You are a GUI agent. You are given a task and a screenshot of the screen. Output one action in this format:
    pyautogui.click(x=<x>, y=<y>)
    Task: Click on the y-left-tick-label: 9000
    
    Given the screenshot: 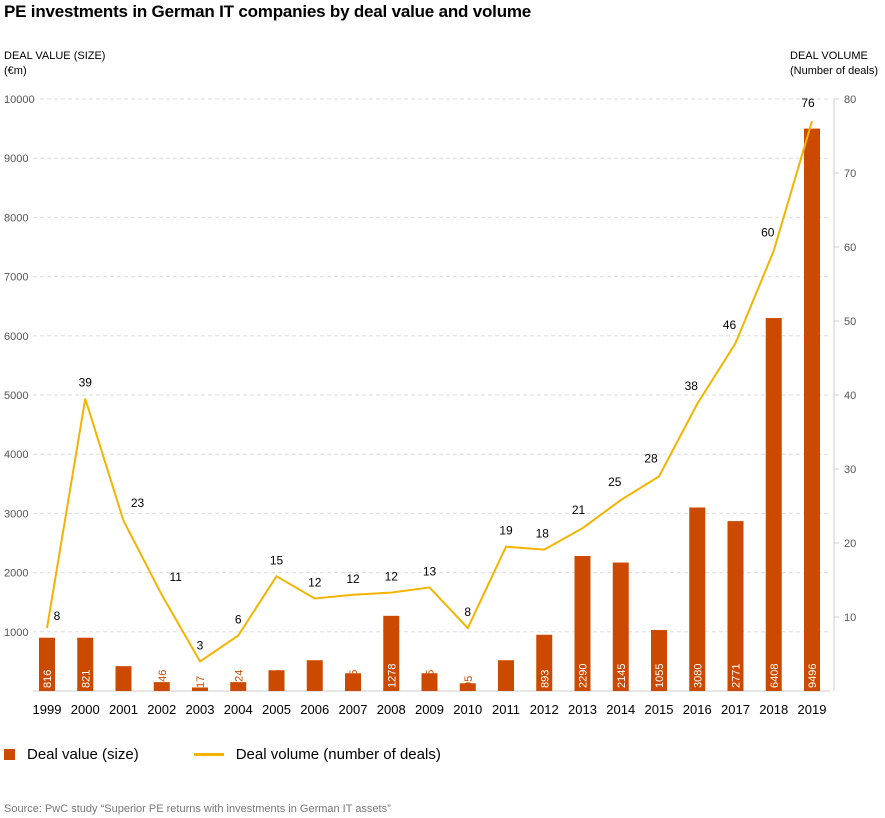 What is the action you would take?
    pyautogui.click(x=16, y=159)
    